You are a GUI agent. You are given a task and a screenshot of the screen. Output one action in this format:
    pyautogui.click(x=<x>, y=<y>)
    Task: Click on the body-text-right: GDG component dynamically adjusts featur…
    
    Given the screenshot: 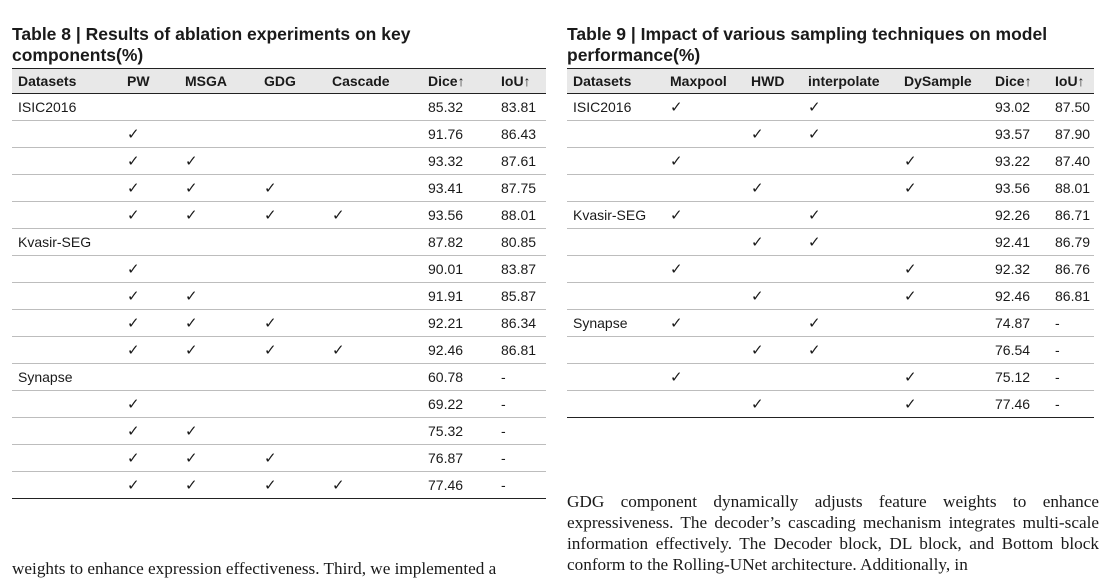 What is the action you would take?
    pyautogui.click(x=833, y=533)
    